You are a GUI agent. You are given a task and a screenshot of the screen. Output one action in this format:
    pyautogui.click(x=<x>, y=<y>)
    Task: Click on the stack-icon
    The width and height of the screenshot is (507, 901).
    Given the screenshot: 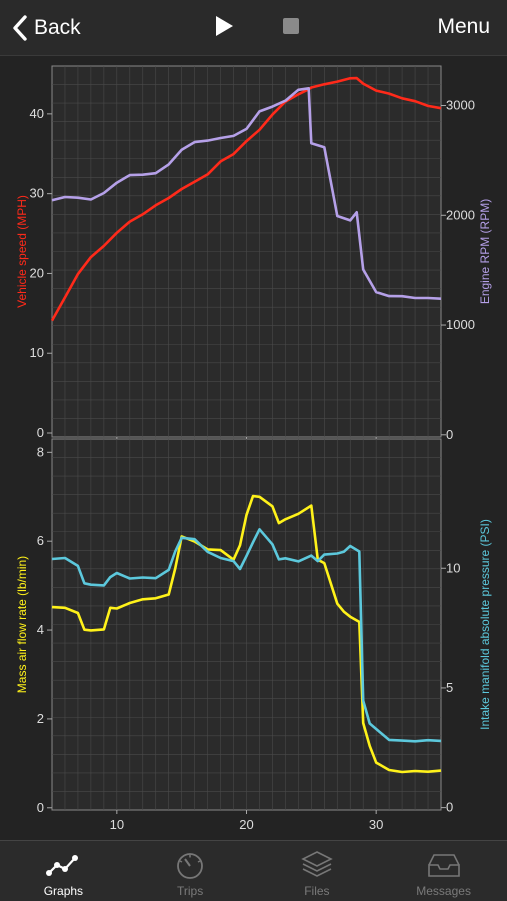 What is the action you would take?
    pyautogui.click(x=317, y=864)
    